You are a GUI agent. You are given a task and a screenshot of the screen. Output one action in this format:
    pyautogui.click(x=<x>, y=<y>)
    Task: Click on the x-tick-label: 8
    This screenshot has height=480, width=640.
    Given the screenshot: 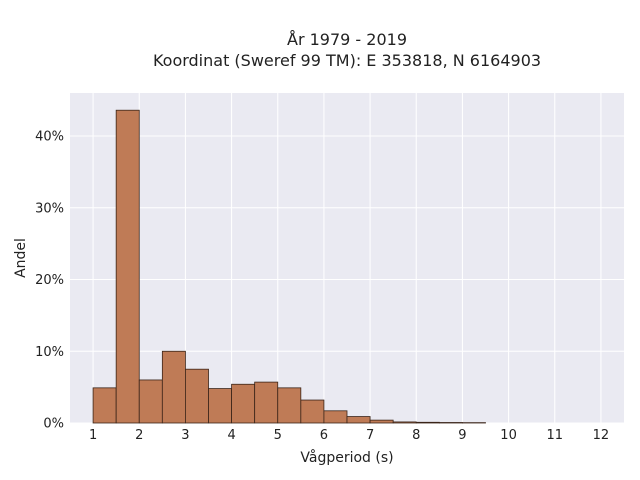 What is the action you would take?
    pyautogui.click(x=416, y=435)
    